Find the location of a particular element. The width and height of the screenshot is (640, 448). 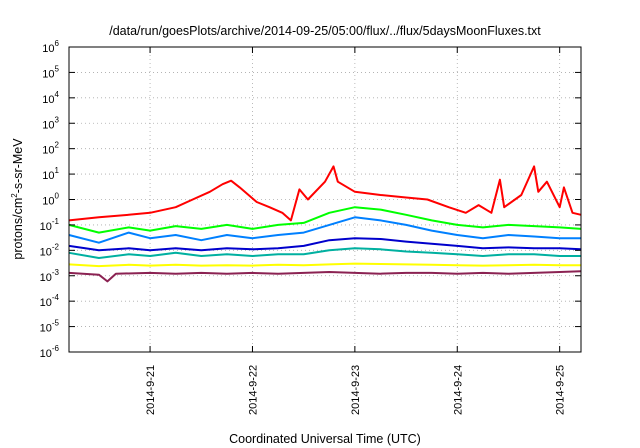

y-tick-exponent: -5 is located at coordinates (56, 323).